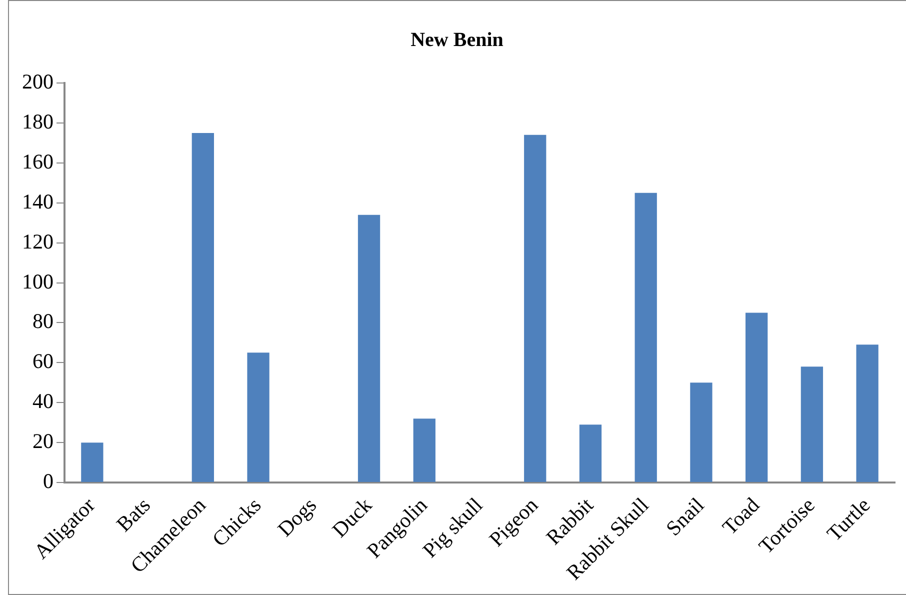  Describe the element at coordinates (38, 161) in the screenshot. I see `y-tick-label: 160` at that location.